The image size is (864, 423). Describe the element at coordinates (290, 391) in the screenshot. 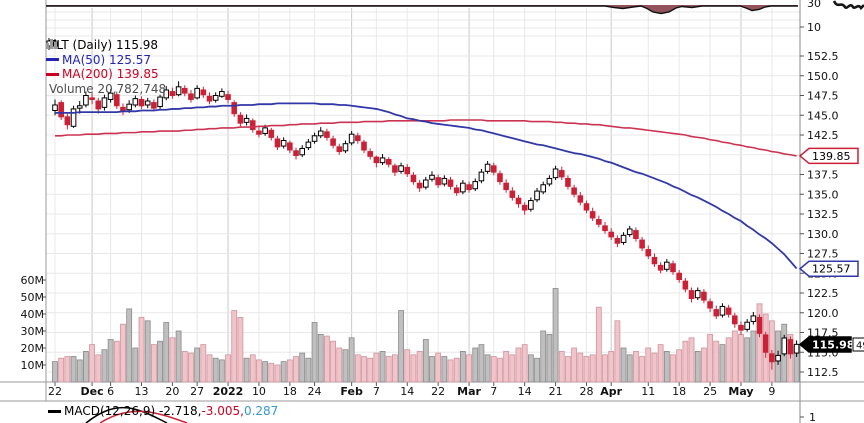

I see `date-tick-label: 18` at that location.